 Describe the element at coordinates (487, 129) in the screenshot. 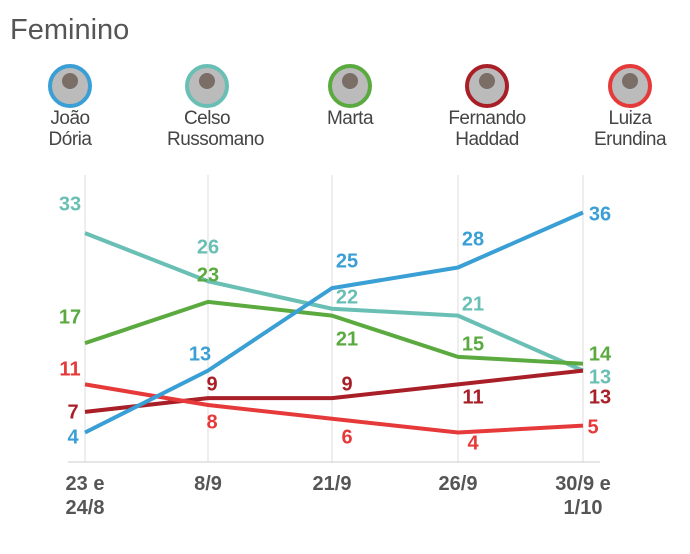

I see `legend-label: Fernando Haddad` at that location.